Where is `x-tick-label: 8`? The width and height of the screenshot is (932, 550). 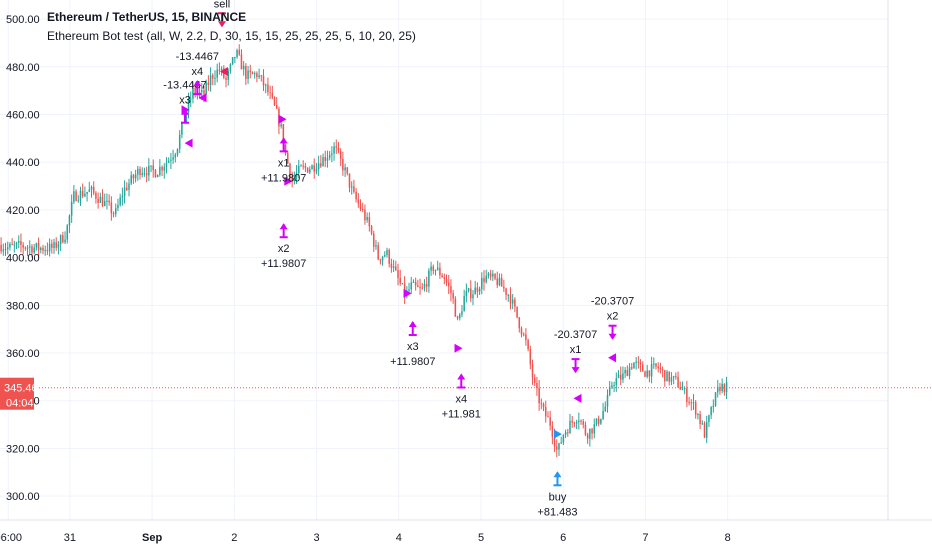 x-tick-label: 8 is located at coordinates (728, 538).